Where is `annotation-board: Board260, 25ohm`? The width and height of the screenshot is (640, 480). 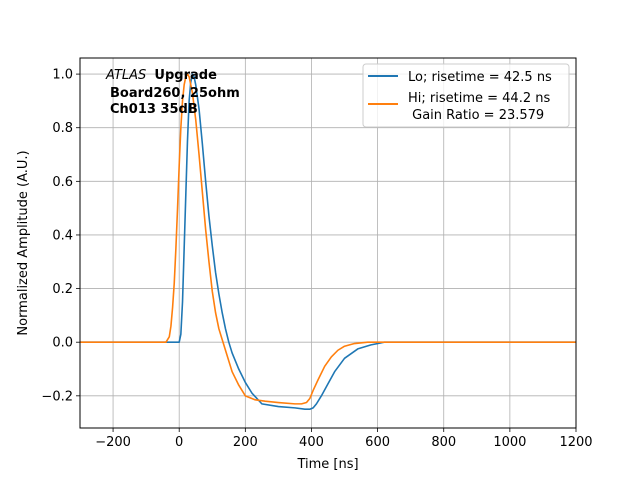 annotation-board: Board260, 25ohm is located at coordinates (175, 93).